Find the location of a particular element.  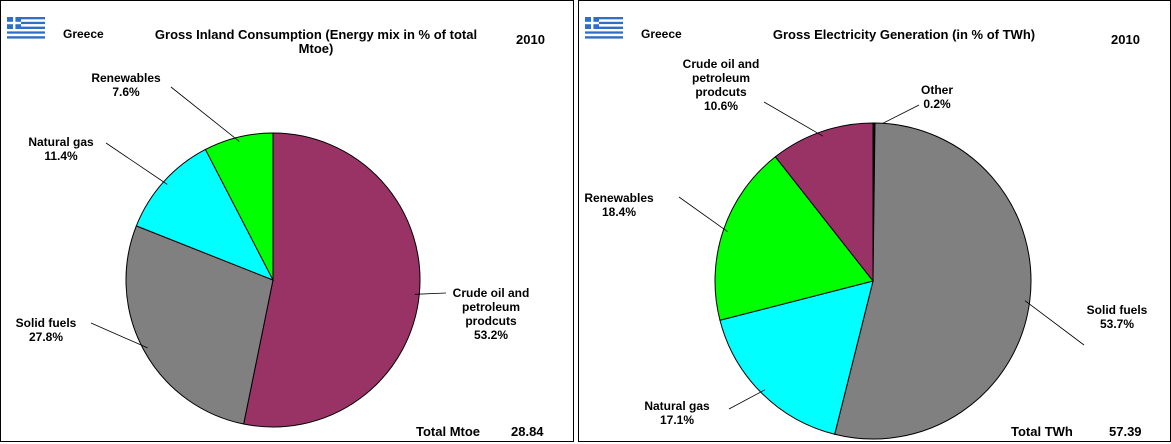

value-label: 11.4% is located at coordinates (61, 156).